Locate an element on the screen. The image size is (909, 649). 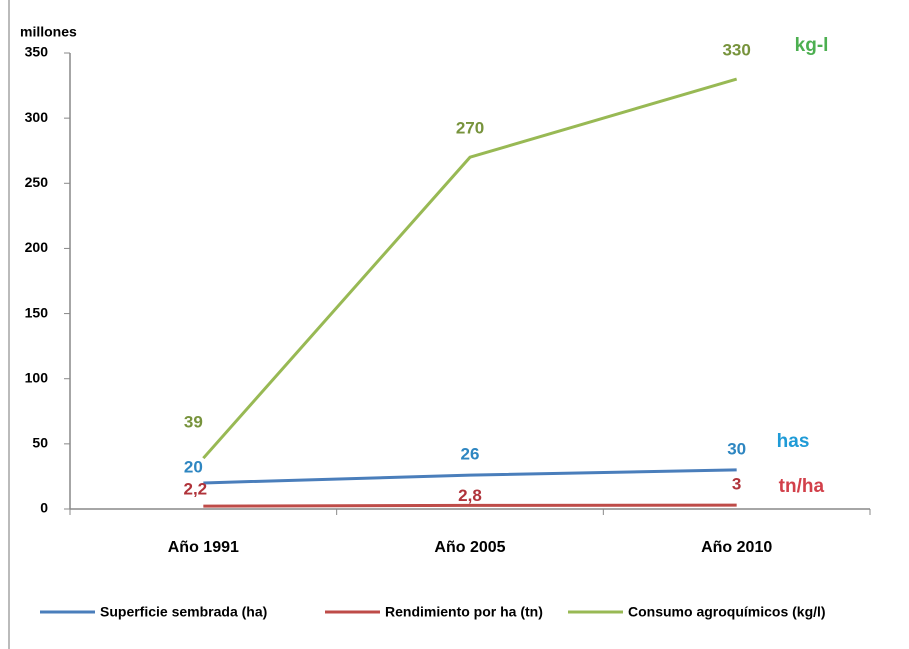
series-annotation: tn/ha is located at coordinates (802, 486).